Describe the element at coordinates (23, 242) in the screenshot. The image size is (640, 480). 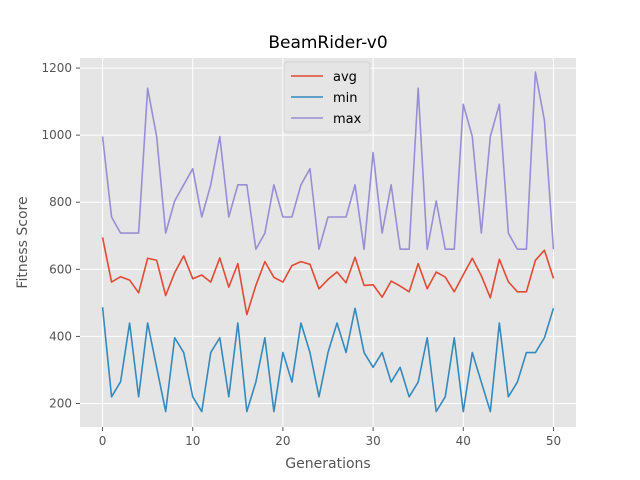
I see `y-axis-label: Fitness Score` at that location.